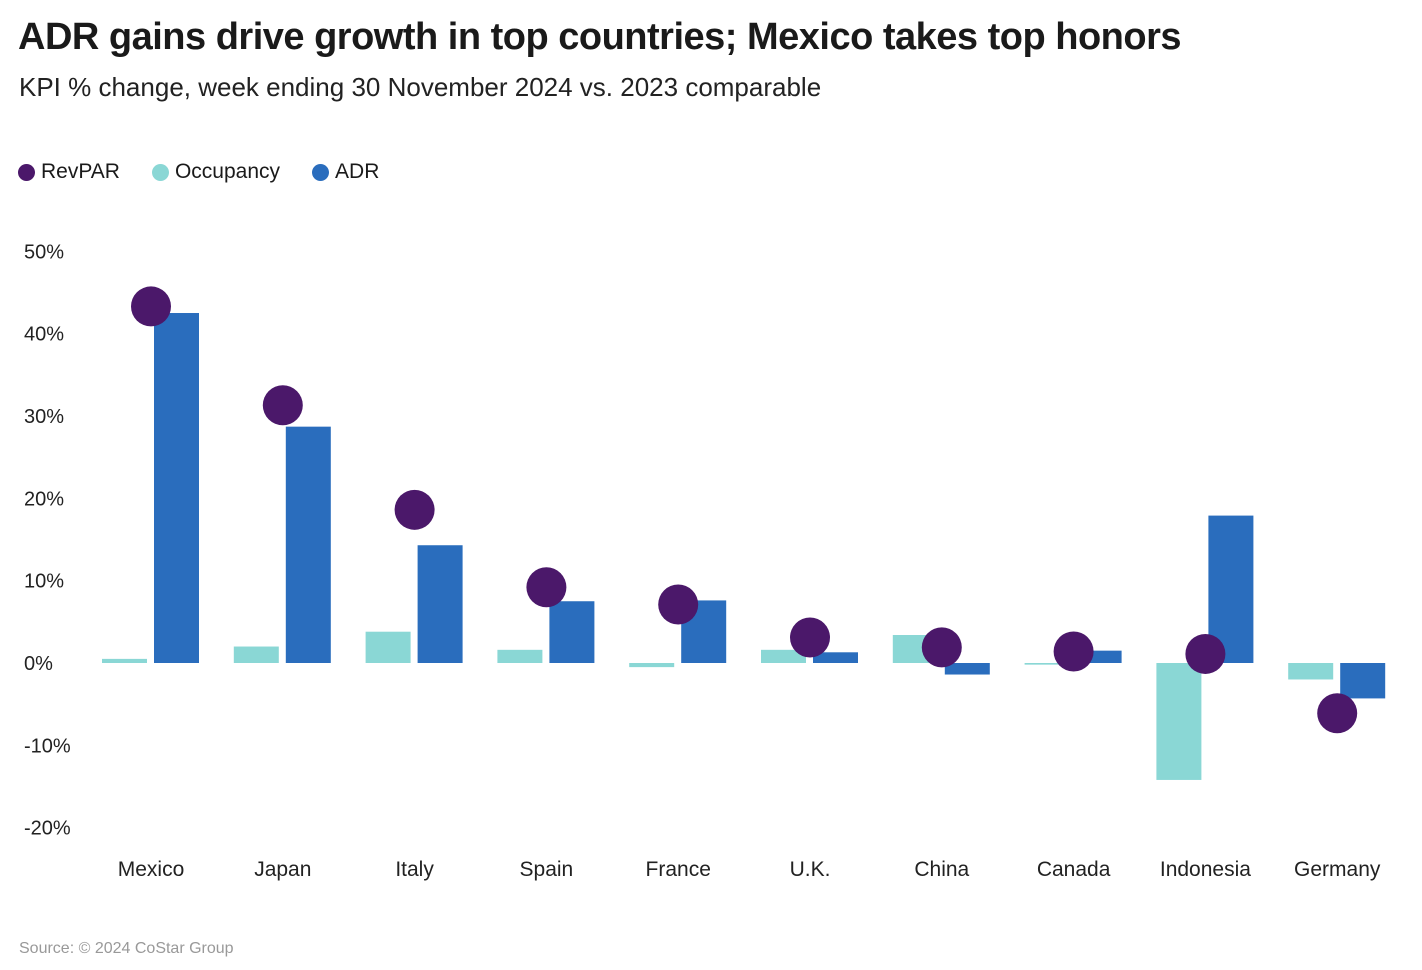 Image resolution: width=1422 pixels, height=970 pixels. Describe the element at coordinates (44, 252) in the screenshot. I see `y-tick-label: 50%` at that location.